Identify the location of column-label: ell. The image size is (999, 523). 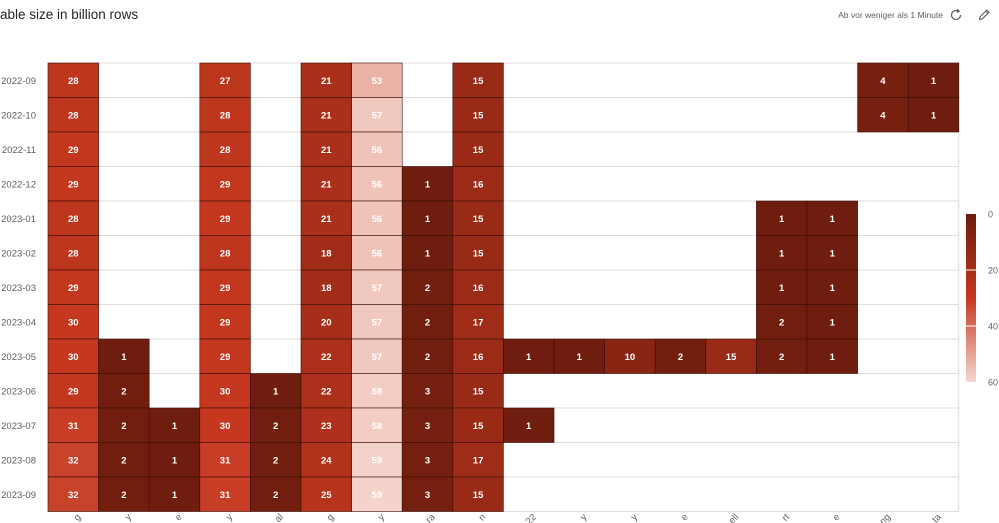
(734, 517).